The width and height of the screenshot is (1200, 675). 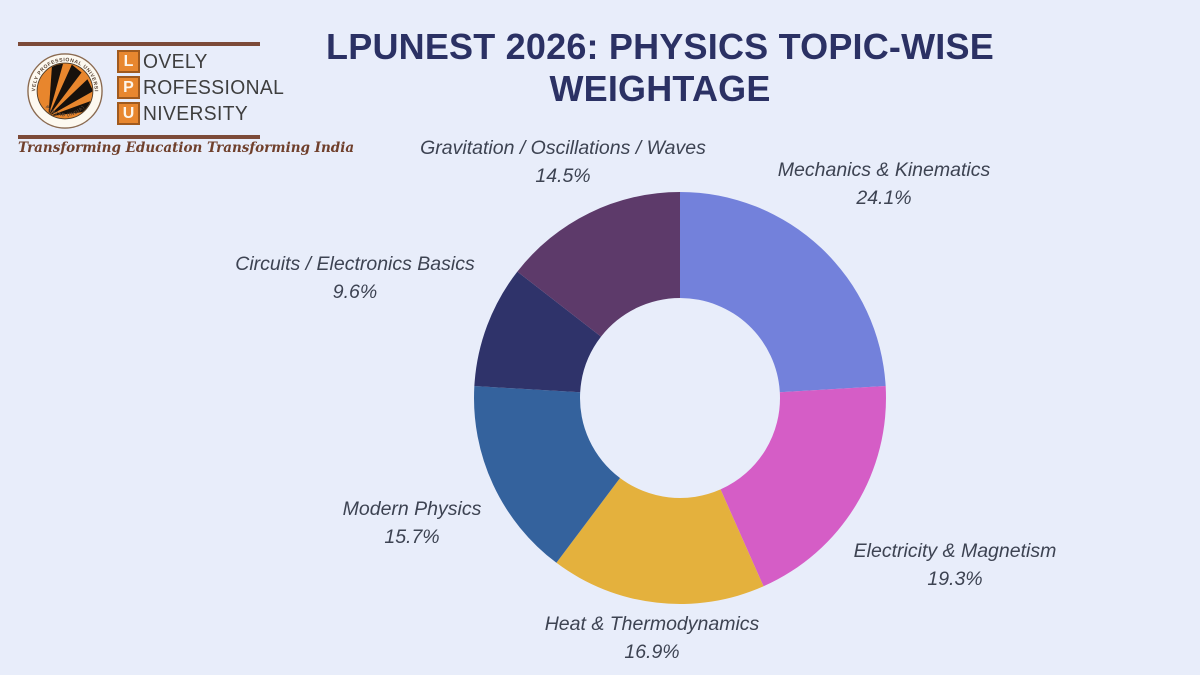 What do you see at coordinates (196, 113) in the screenshot?
I see `wordmark-text: NIVERSITY` at bounding box center [196, 113].